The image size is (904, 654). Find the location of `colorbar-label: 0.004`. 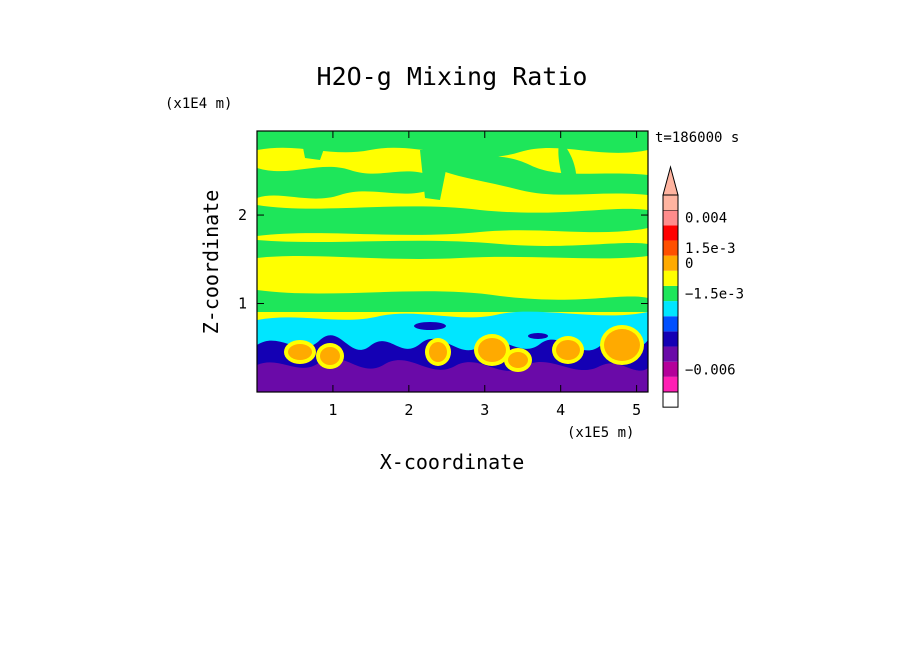

colorbar-label: 0.004 is located at coordinates (706, 219).